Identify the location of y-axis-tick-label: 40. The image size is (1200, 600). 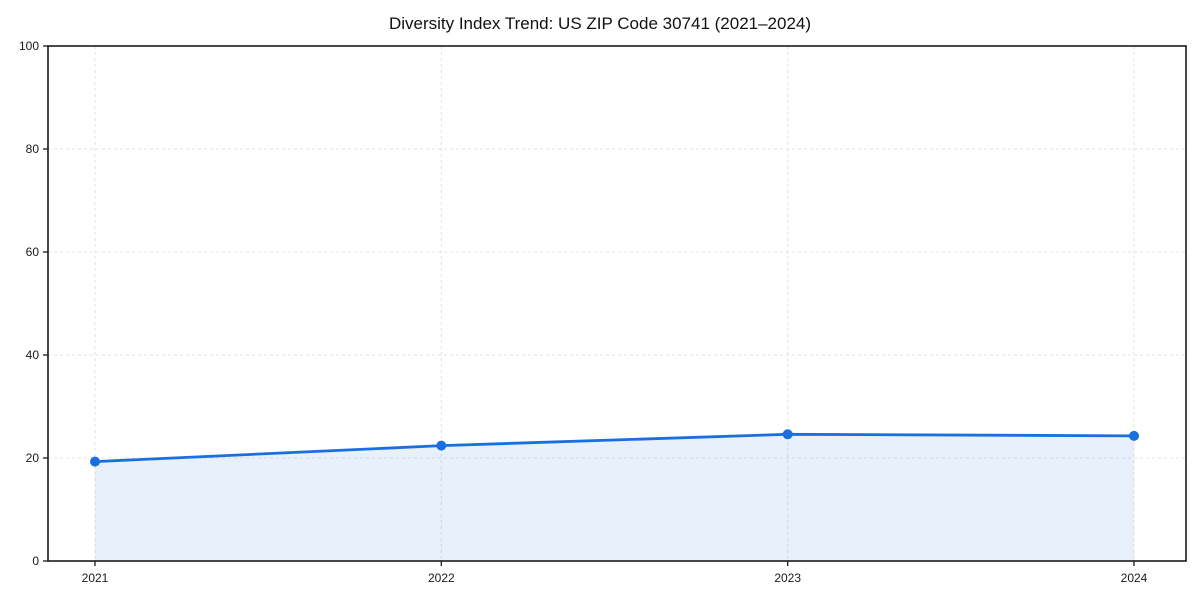
(33, 355).